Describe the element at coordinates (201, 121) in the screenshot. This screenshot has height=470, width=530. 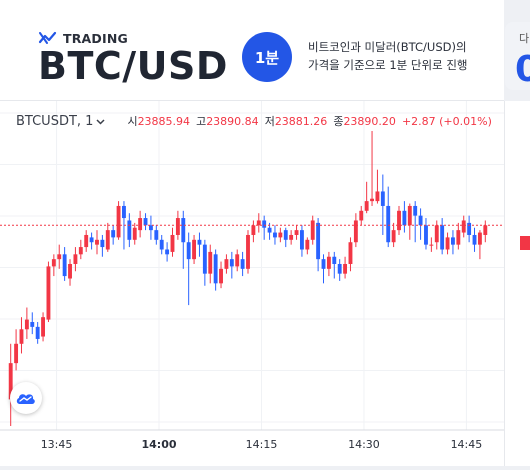
I see `high-label: 고` at that location.